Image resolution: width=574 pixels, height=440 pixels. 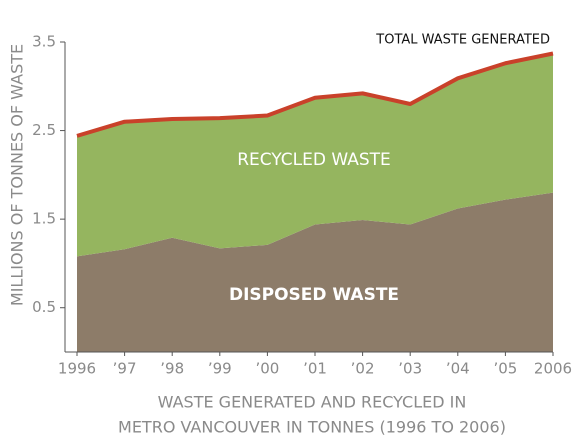 I want to click on x-tick-label: ’97, so click(x=125, y=369).